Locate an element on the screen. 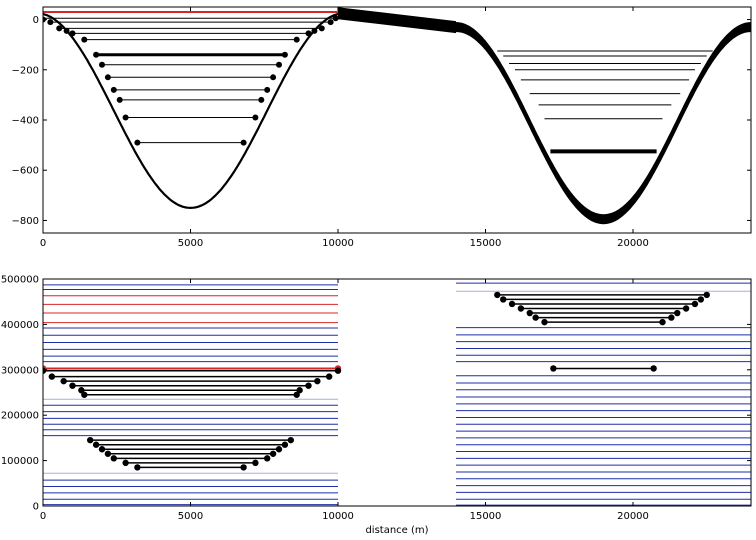  trough-1-profile is located at coordinates (191, 111).